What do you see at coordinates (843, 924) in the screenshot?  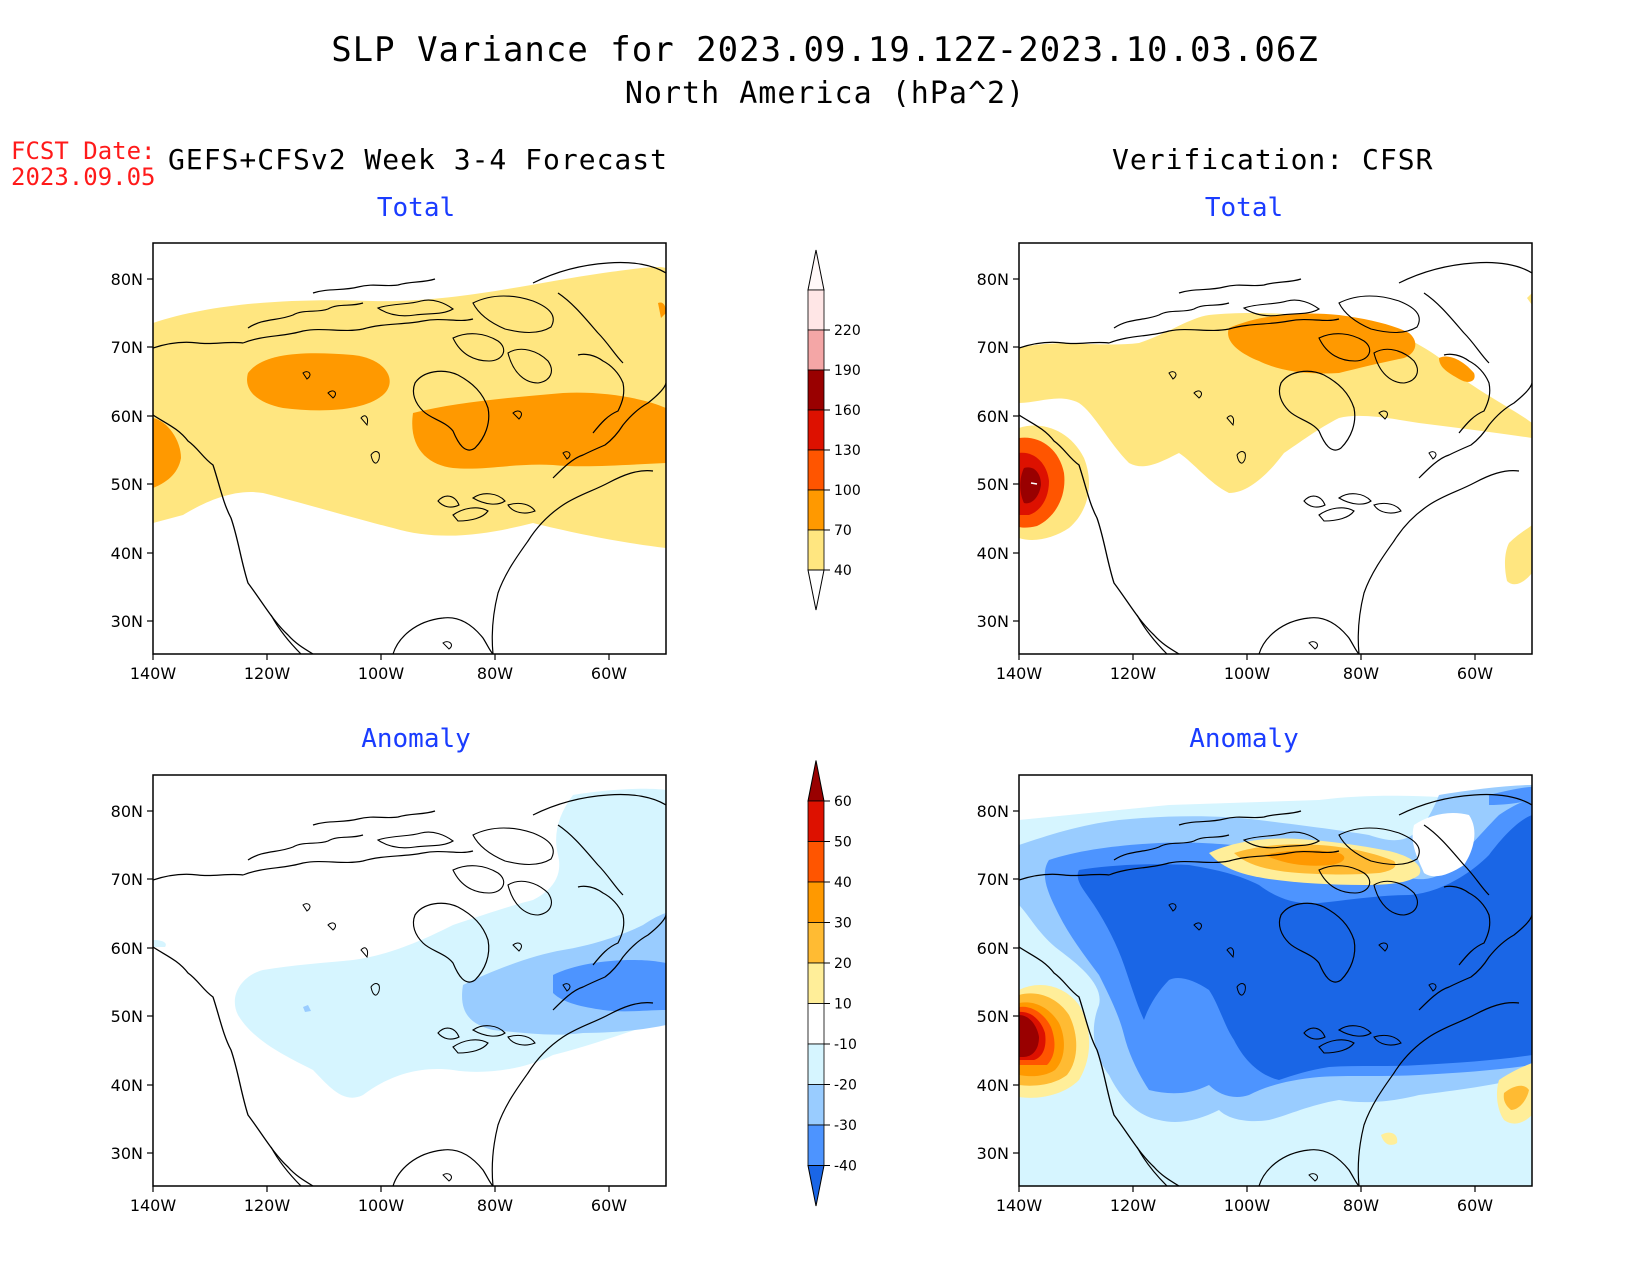 I see `colorbar-level-label: 30` at bounding box center [843, 924].